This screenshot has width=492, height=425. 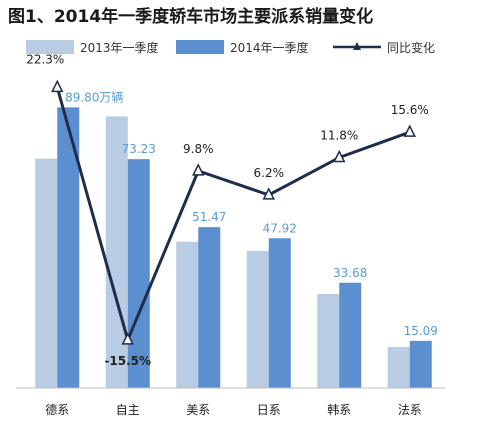 I want to click on legend-label-2013: 2013年一季度, so click(x=119, y=47).